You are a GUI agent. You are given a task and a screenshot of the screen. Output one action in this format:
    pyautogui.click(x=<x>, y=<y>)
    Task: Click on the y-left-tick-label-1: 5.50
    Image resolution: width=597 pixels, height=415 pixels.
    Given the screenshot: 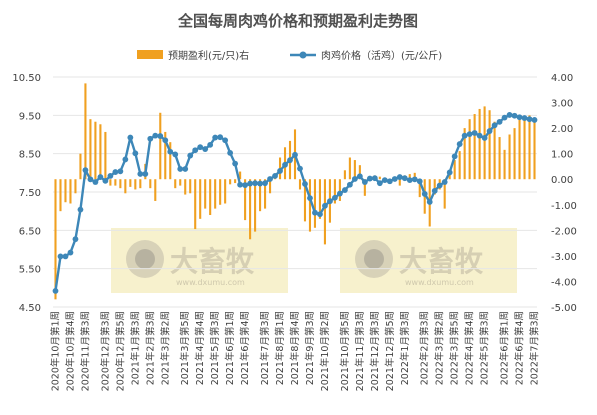 What is the action you would take?
    pyautogui.click(x=30, y=270)
    